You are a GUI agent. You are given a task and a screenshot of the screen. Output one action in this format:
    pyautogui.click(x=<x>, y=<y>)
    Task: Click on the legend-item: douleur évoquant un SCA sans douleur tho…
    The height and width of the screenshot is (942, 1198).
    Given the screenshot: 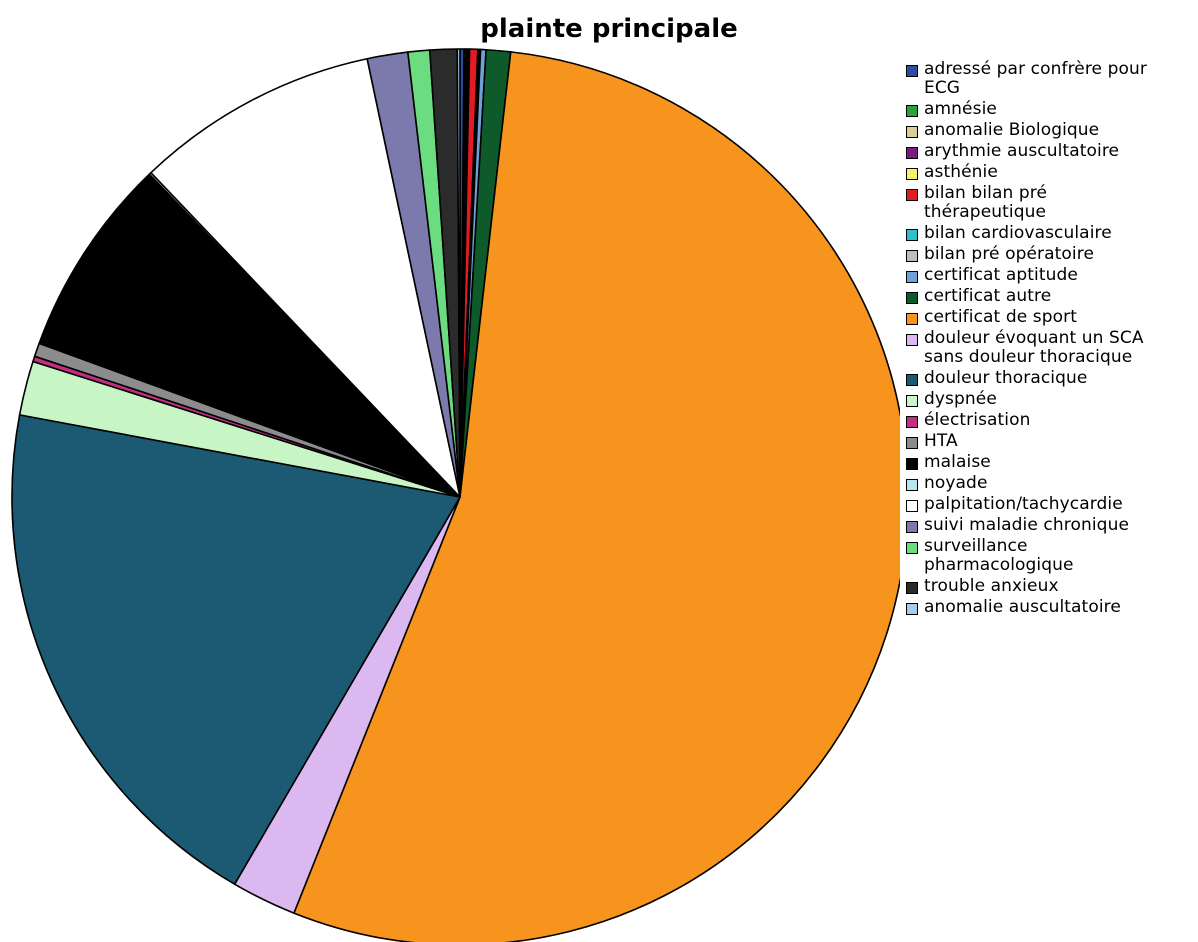 What is the action you would take?
    pyautogui.click(x=1051, y=348)
    